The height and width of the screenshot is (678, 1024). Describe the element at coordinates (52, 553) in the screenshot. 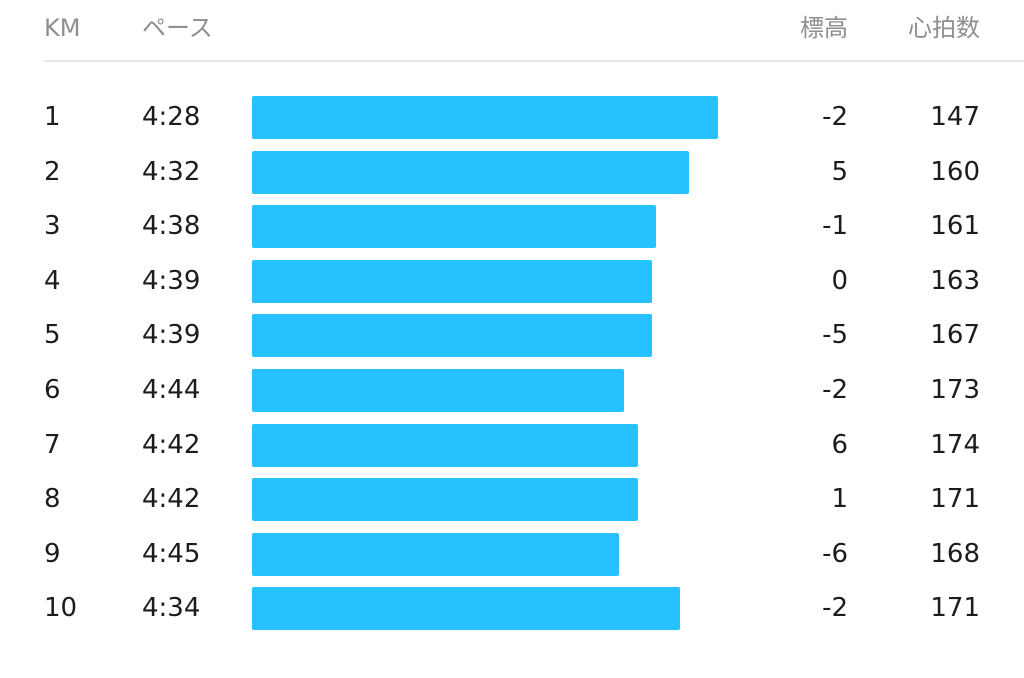

I see `split-km: 9` at that location.